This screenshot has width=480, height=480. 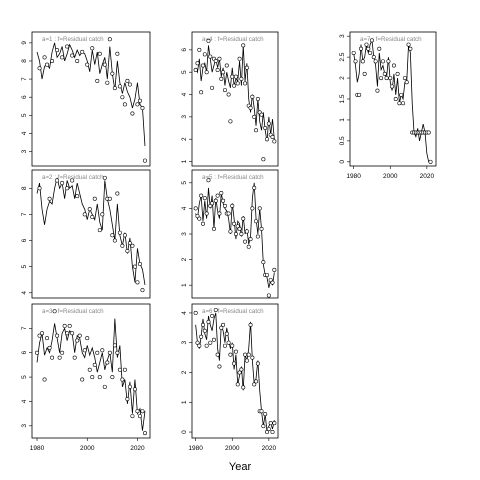 I want to click on panel-5: 1 2 3 4 5 a=5 : f=Residual catch, so click(x=230, y=234).